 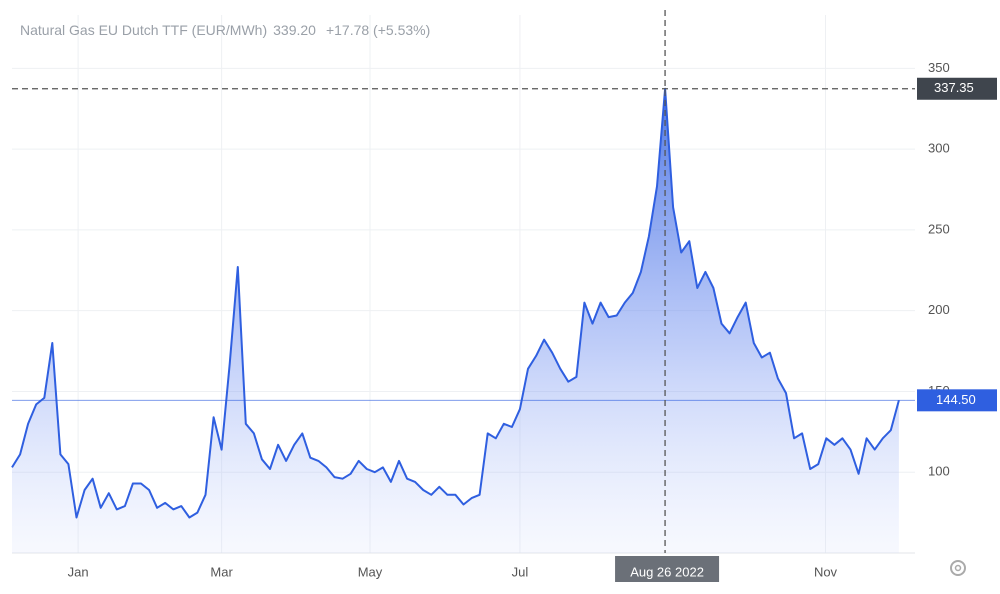 What do you see at coordinates (667, 571) in the screenshot?
I see `crosshair-x-label: Aug 26 2022` at bounding box center [667, 571].